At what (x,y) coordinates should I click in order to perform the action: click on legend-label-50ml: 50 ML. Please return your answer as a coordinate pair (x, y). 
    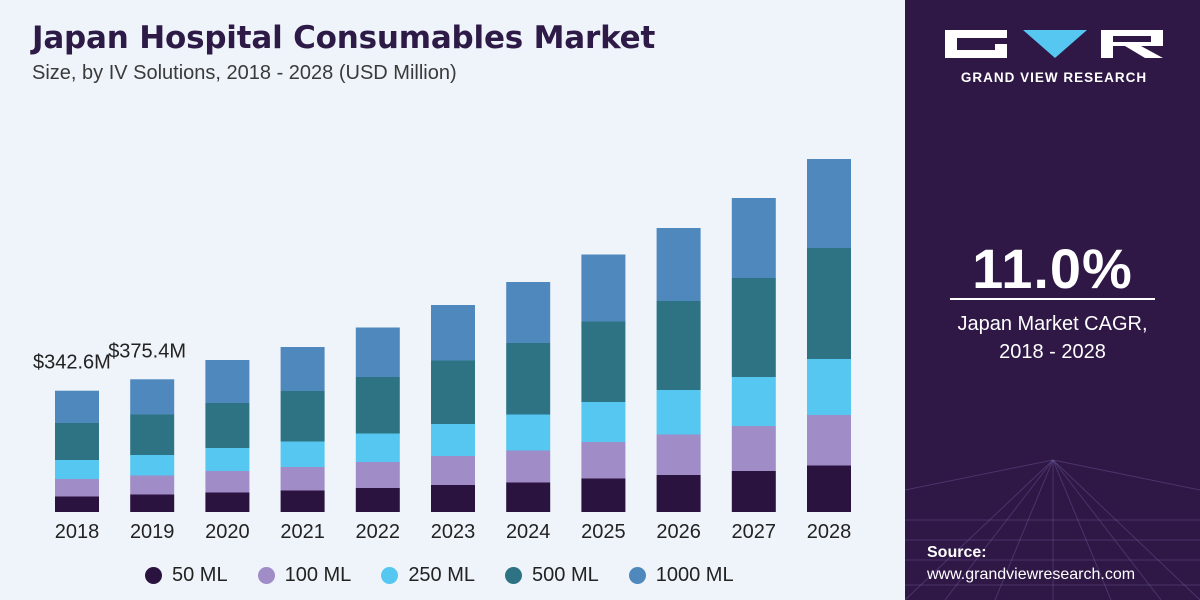
    Looking at the image, I should click on (200, 574).